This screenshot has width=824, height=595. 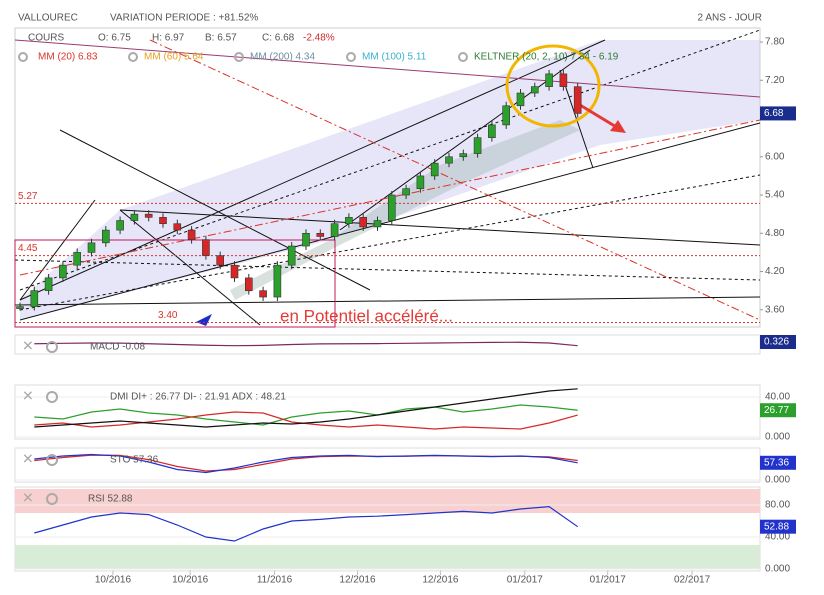 What do you see at coordinates (777, 505) in the screenshot?
I see `y-tick-label: 80.00` at bounding box center [777, 505].